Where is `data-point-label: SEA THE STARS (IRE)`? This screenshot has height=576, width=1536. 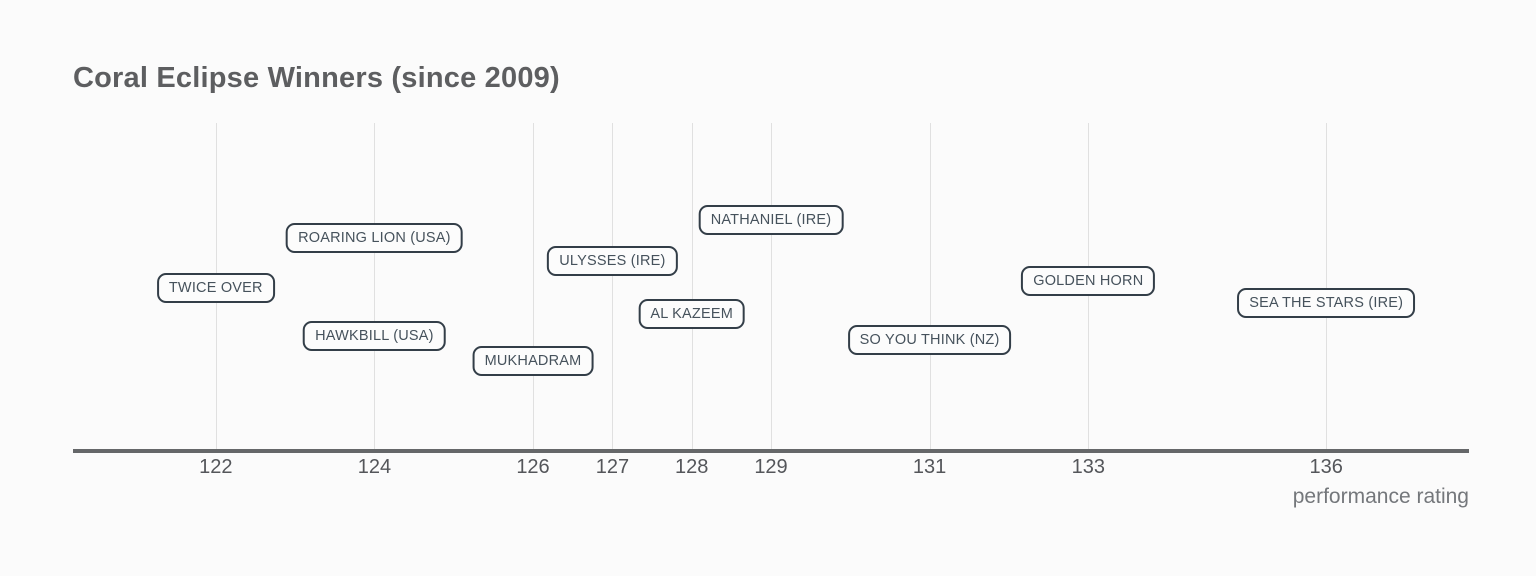 data-point-label: SEA THE STARS (IRE) is located at coordinates (1326, 303).